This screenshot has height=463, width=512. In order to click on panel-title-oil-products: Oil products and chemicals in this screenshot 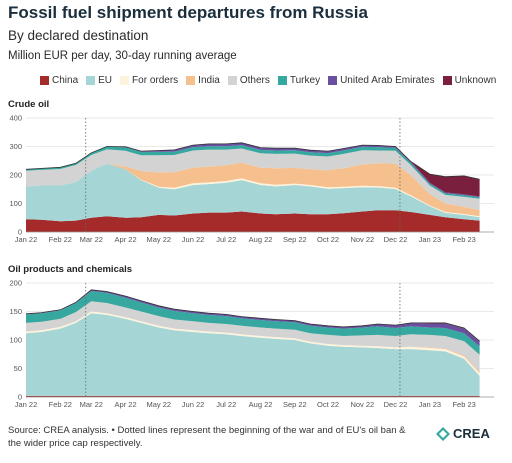, I will do `click(70, 269)`.